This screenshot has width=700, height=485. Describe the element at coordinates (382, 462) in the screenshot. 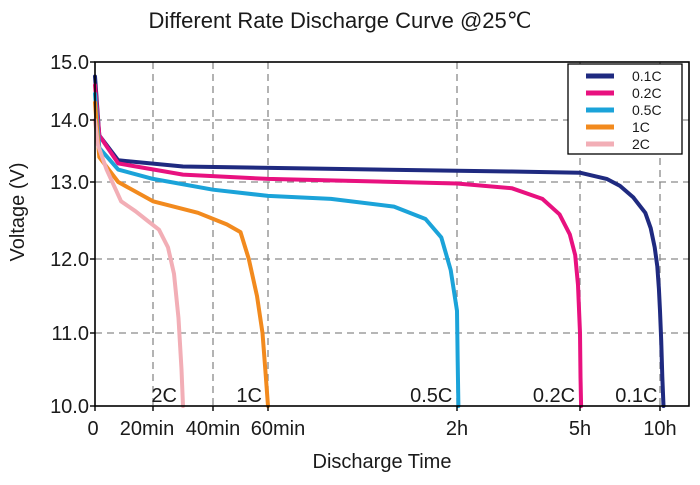

I see `x-axis-title: Discharge Time` at that location.